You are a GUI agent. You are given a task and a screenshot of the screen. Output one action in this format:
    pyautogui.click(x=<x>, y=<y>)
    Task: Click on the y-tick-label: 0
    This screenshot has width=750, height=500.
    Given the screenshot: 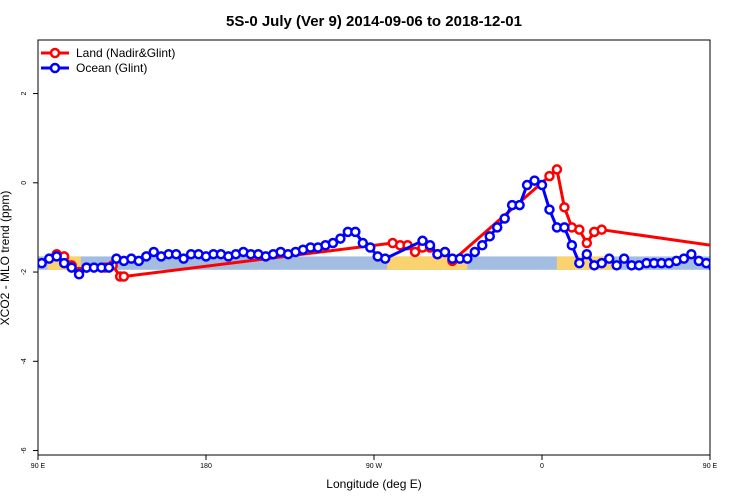 What is the action you would take?
    pyautogui.click(x=24, y=183)
    